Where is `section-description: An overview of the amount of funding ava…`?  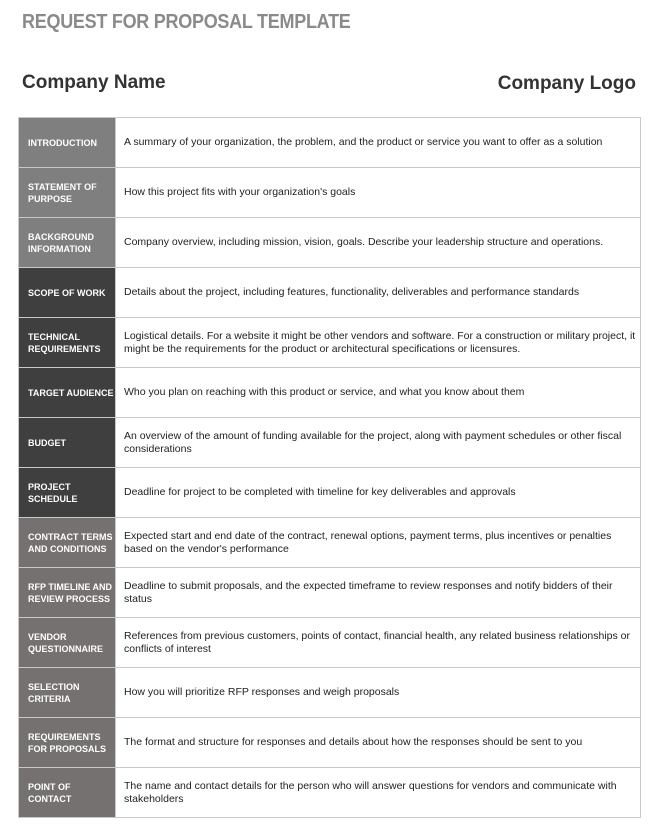
section-description: An overview of the amount of funding ava… is located at coordinates (378, 442).